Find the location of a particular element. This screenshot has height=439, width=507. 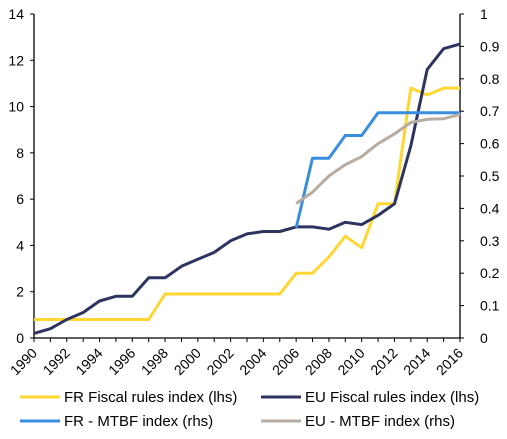

y-right-tick-label: 0.7 is located at coordinates (490, 111).